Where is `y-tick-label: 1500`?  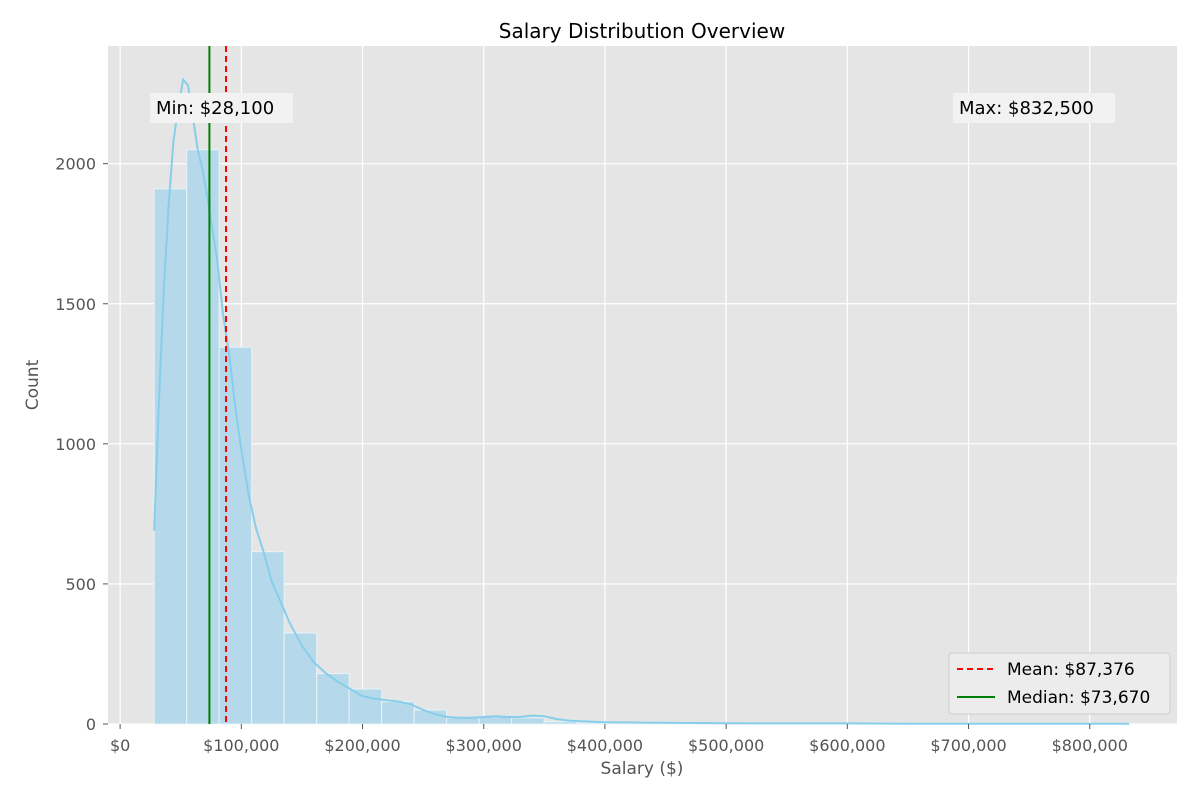
y-tick-label: 1500 is located at coordinates (75, 304).